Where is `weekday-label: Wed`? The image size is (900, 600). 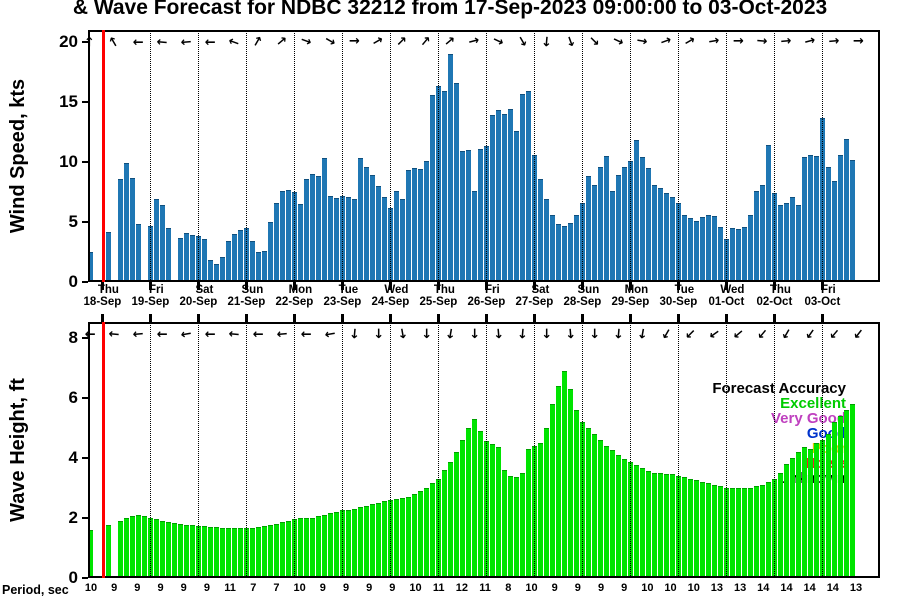
weekday-label: Wed is located at coordinates (396, 290).